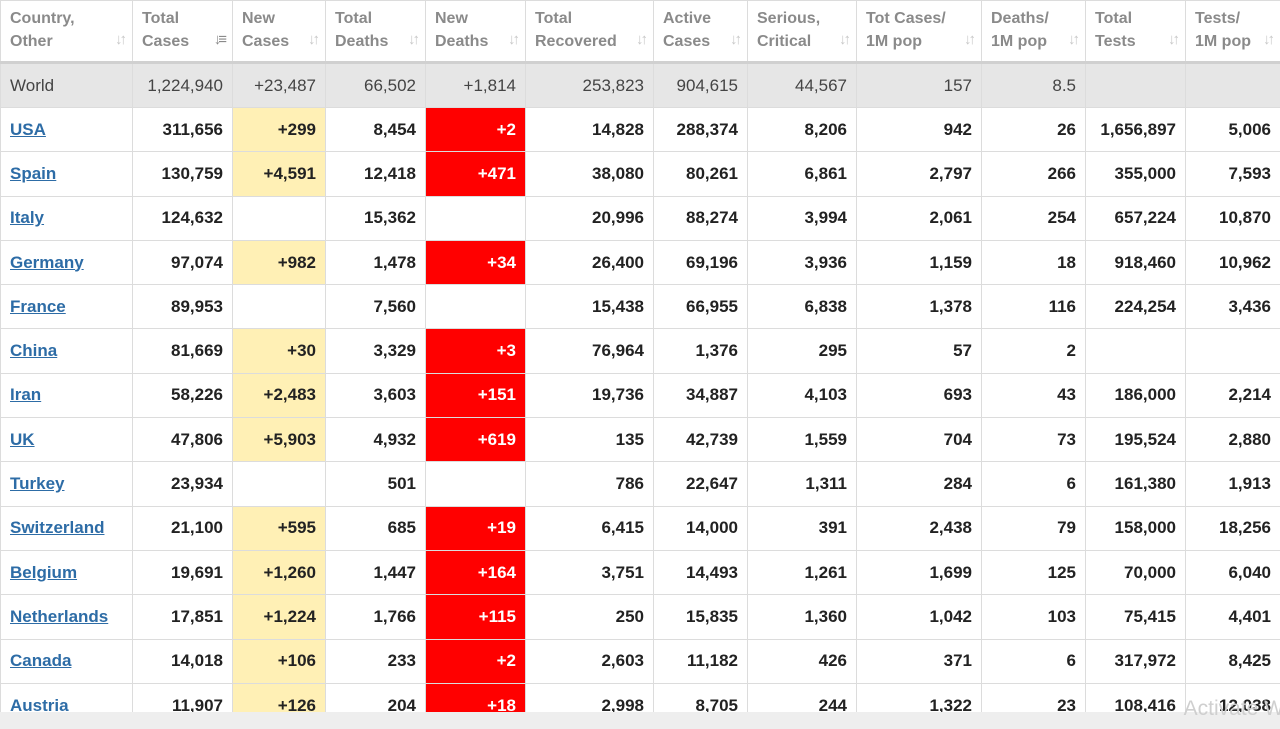  What do you see at coordinates (1135, 617) in the screenshot?
I see `cell-total-tests: 75,415` at bounding box center [1135, 617].